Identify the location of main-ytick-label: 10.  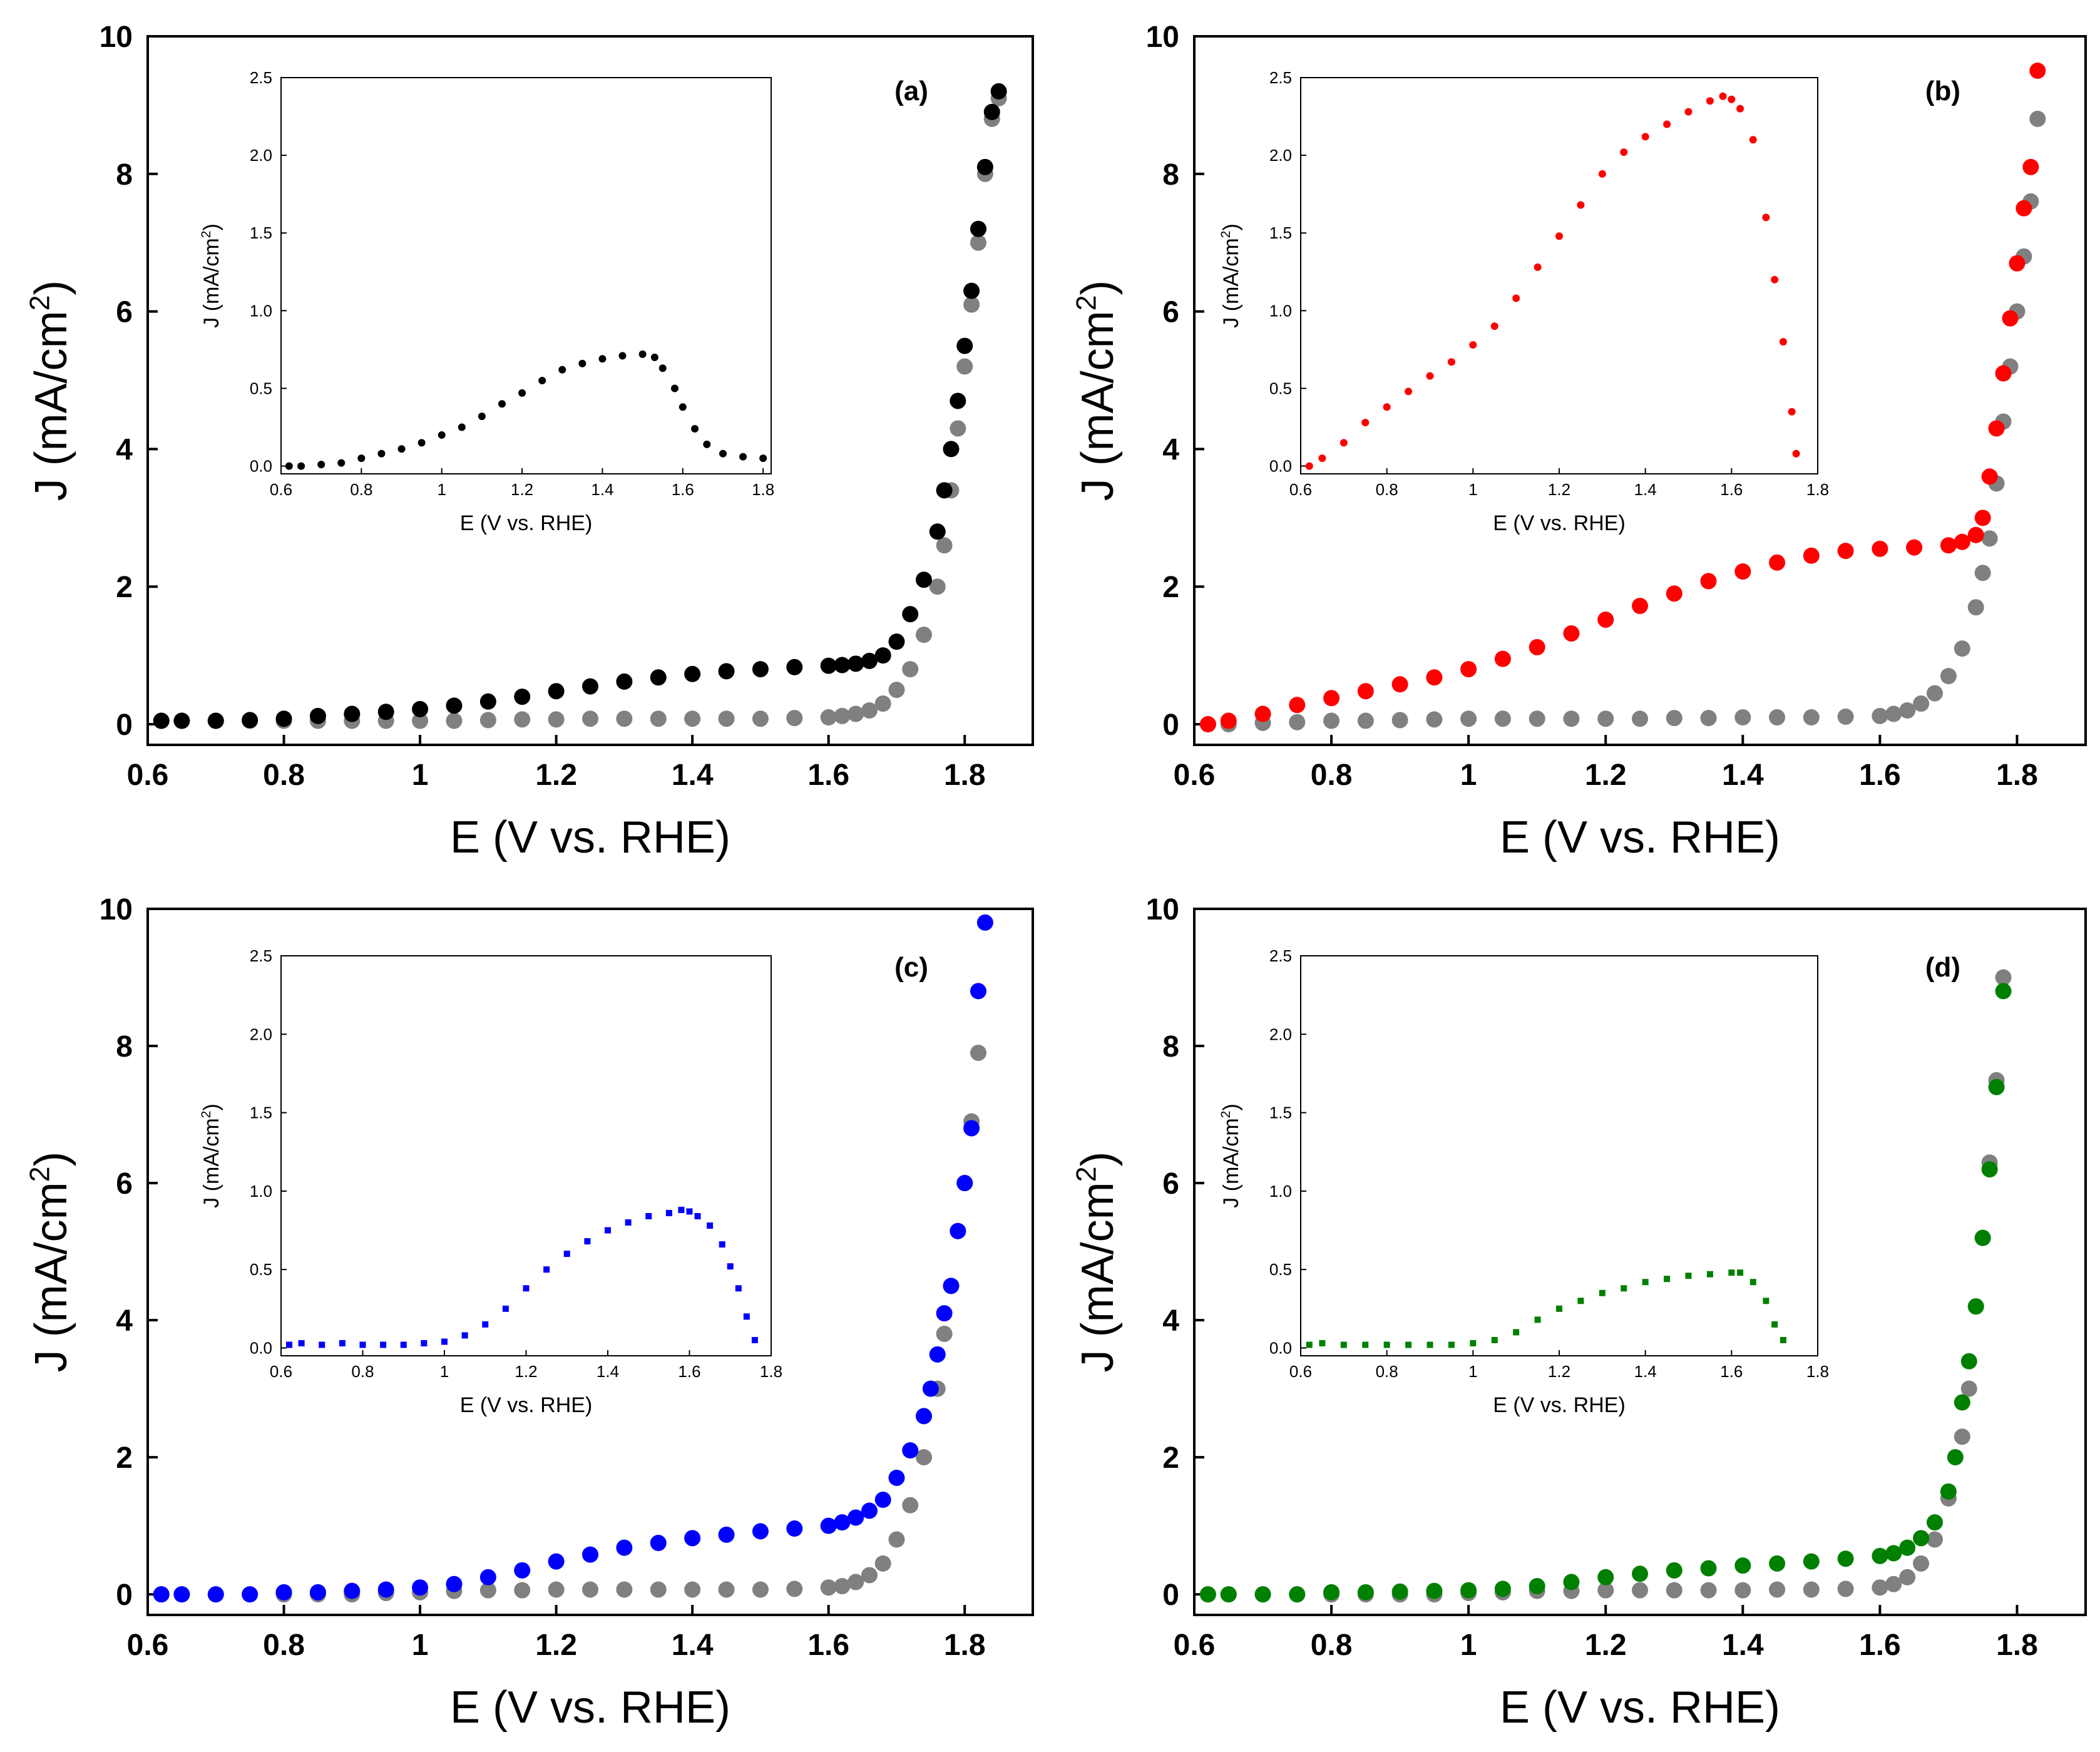
(1162, 909).